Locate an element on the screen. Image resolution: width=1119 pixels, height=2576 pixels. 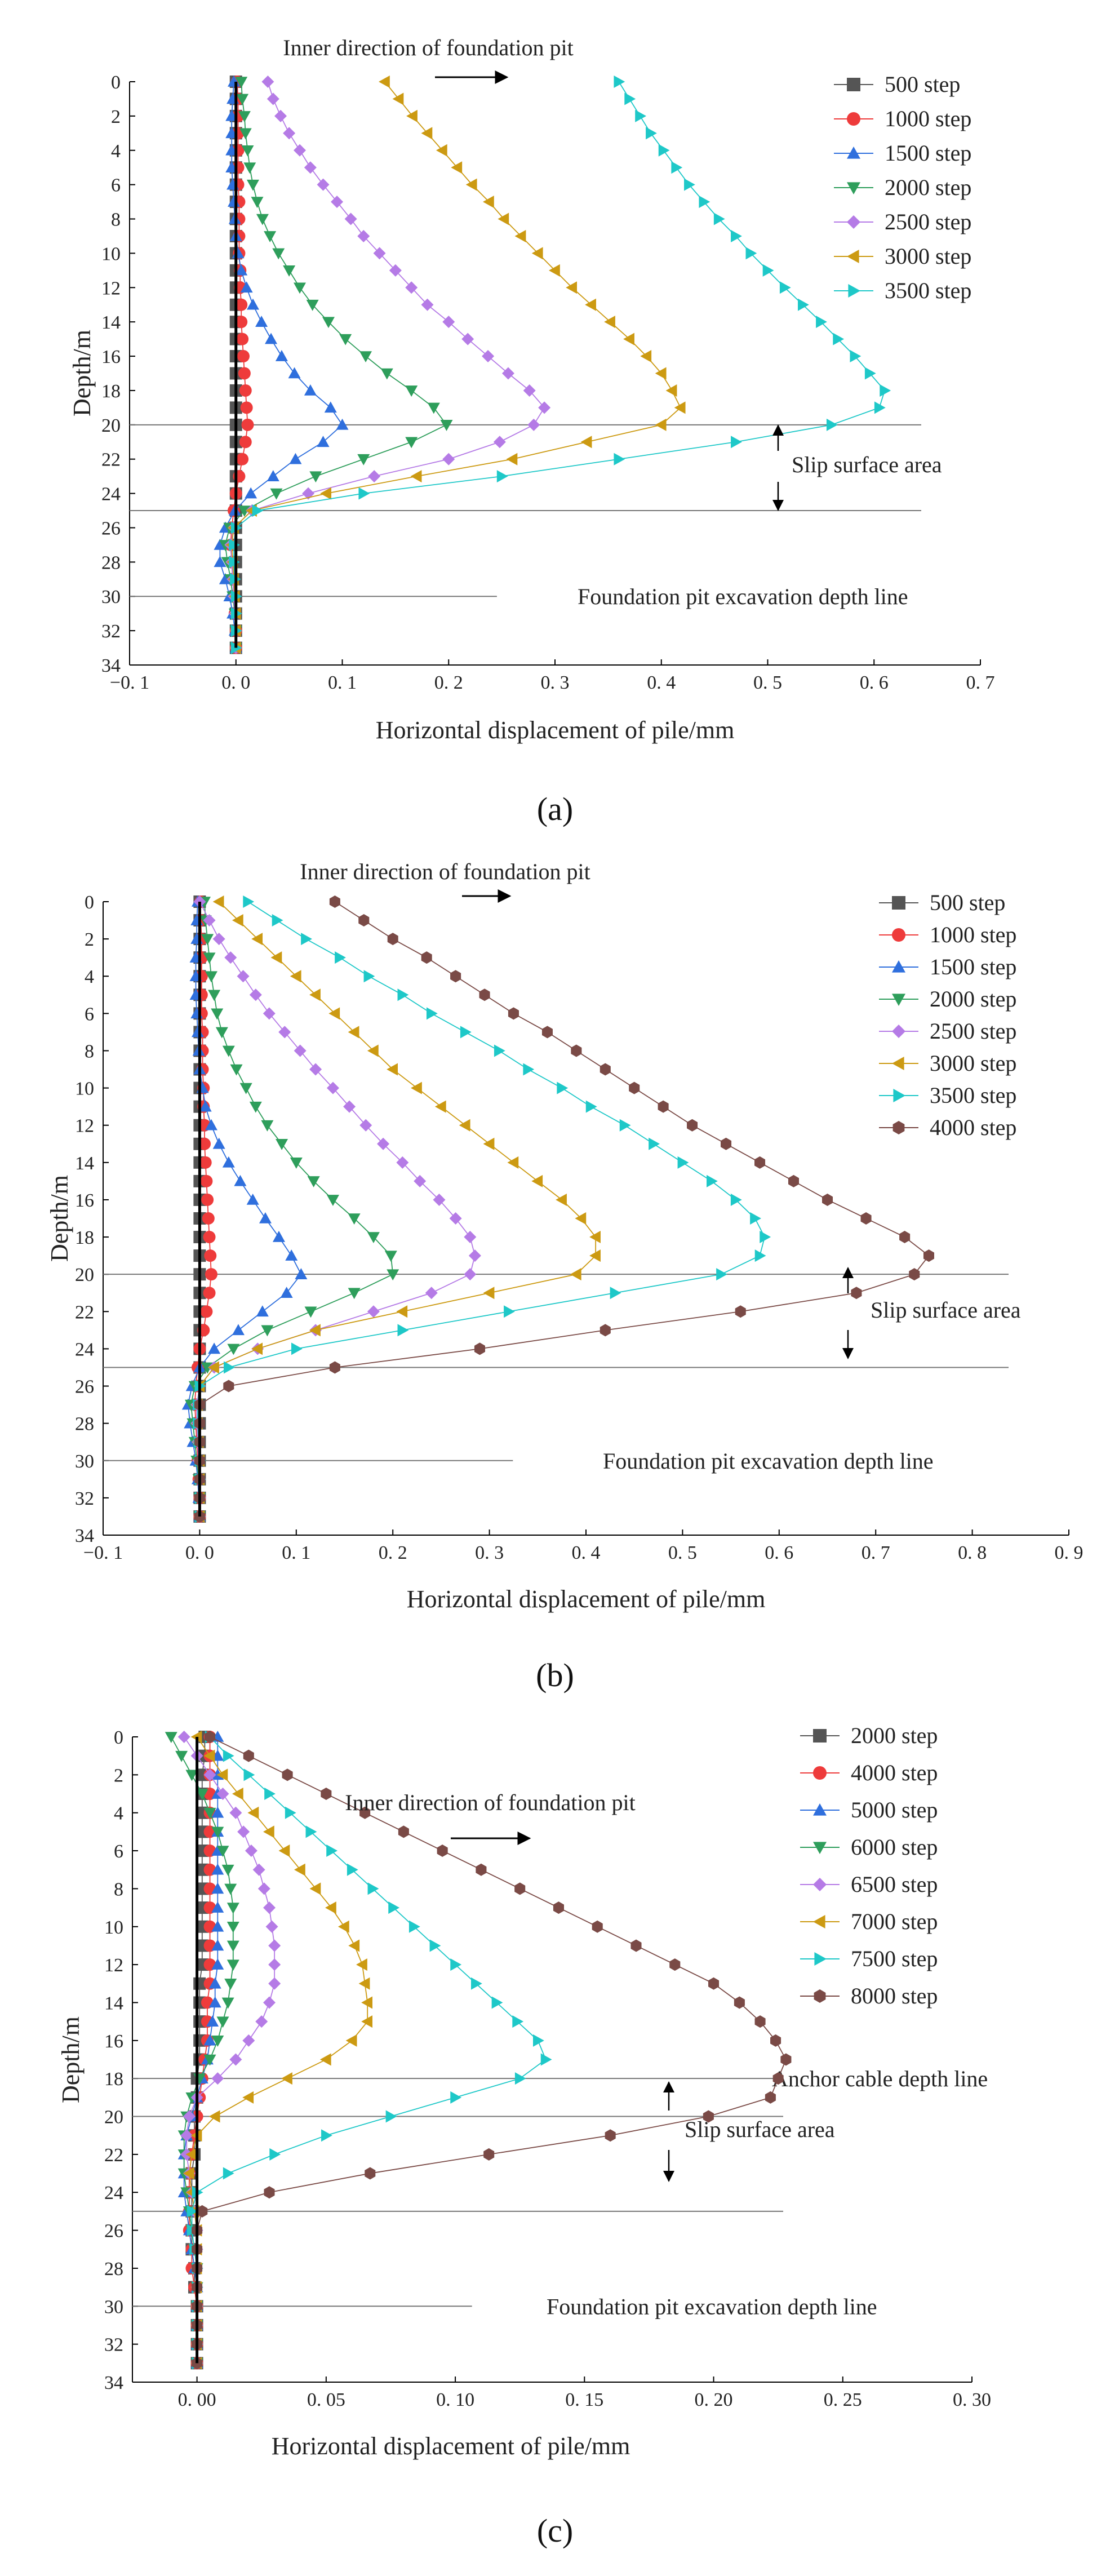
x-axis-title: Horizontal displacement of pile/mm is located at coordinates (451, 2446).